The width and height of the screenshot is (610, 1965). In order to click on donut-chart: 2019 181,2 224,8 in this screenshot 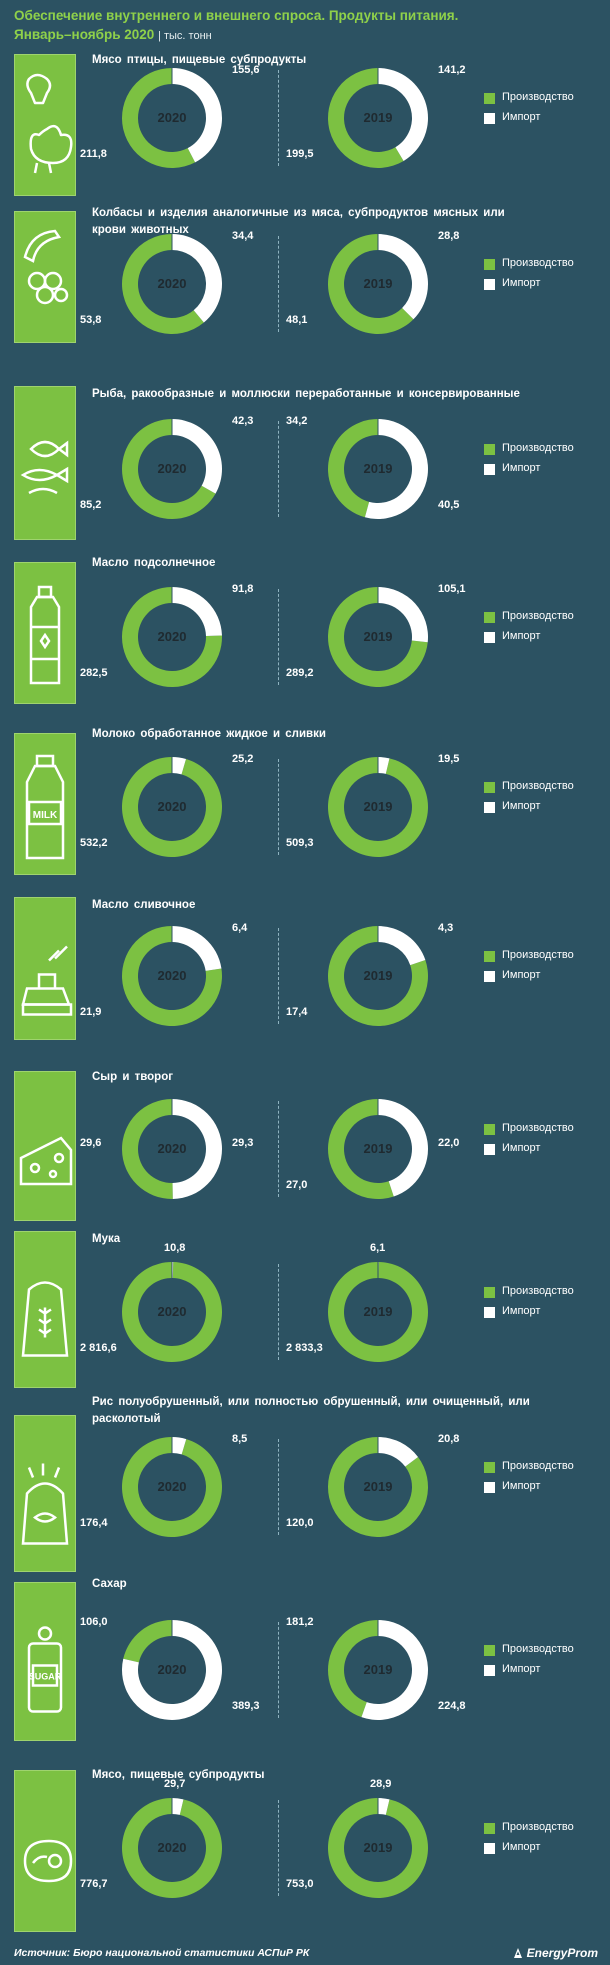, I will do `click(376, 1669)`.